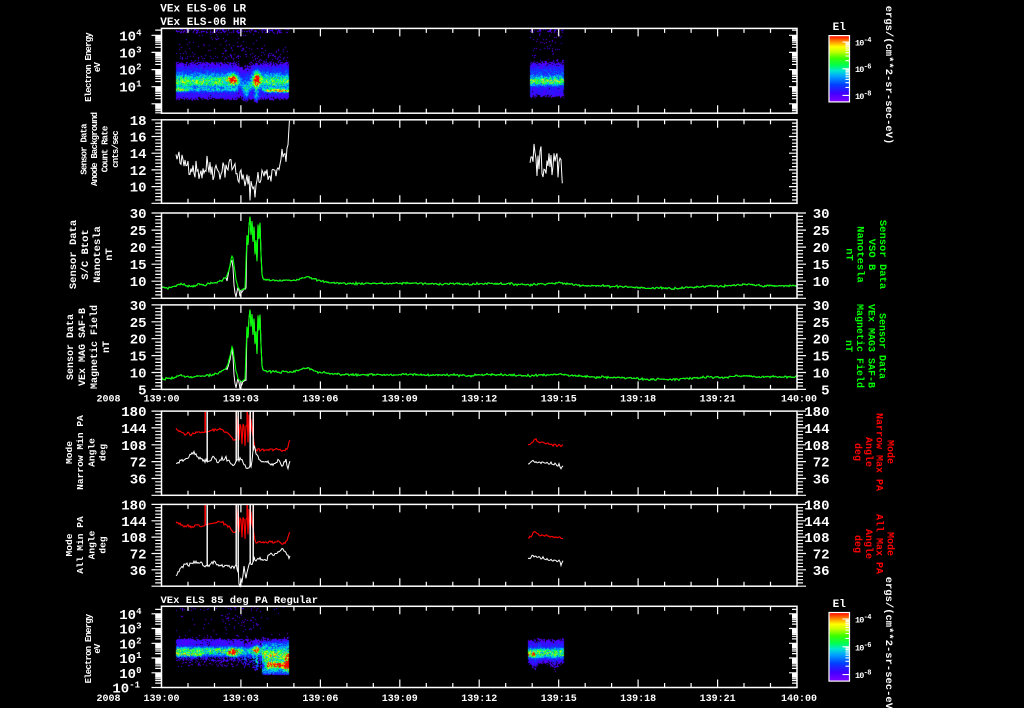 Image resolution: width=1024 pixels, height=708 pixels. Describe the element at coordinates (83, 347) in the screenshot. I see `svg-text: VEx MAG SAF-B` at that location.